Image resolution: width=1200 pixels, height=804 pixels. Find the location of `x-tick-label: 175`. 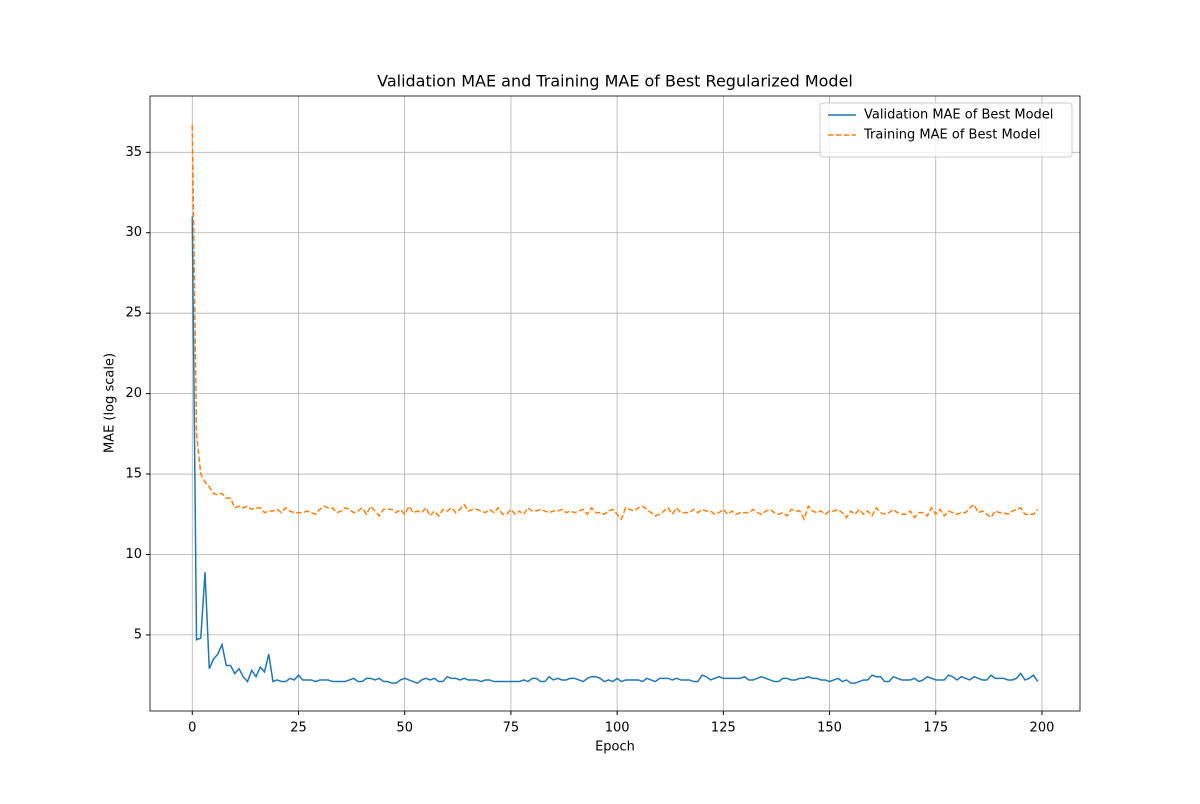

x-tick-label: 175 is located at coordinates (935, 728).